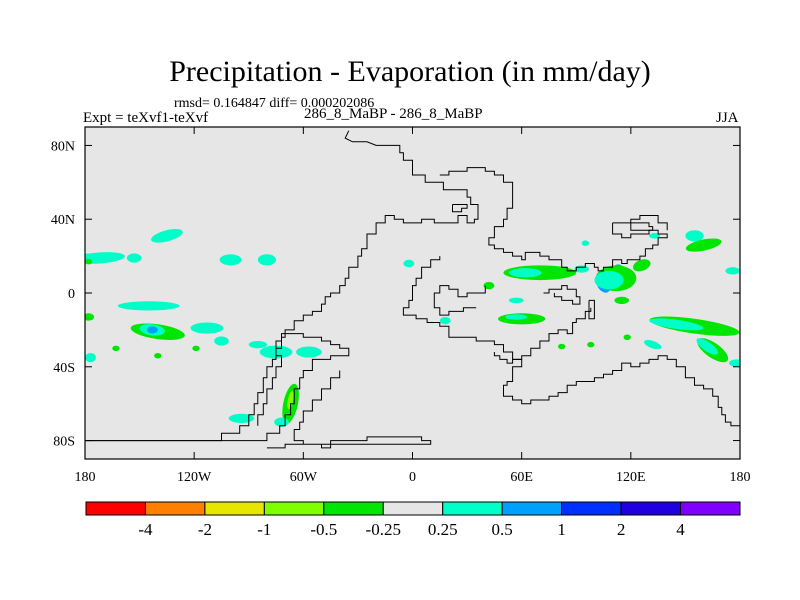 The width and height of the screenshot is (800, 600). Describe the element at coordinates (676, 324) in the screenshot. I see `anomaly-maritime-cyan` at that location.